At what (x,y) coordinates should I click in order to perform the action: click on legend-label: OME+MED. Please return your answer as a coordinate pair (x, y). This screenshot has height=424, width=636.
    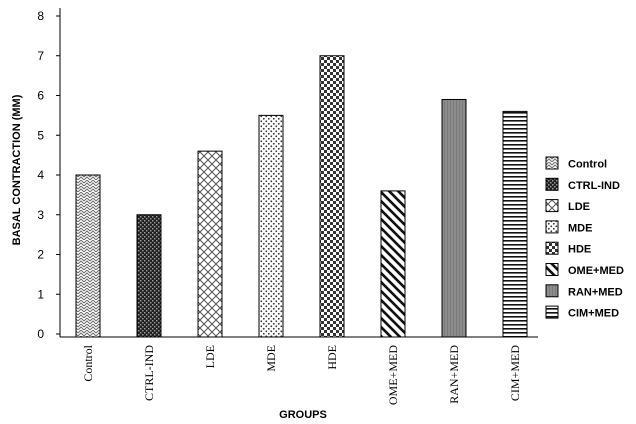
    Looking at the image, I should click on (596, 271).